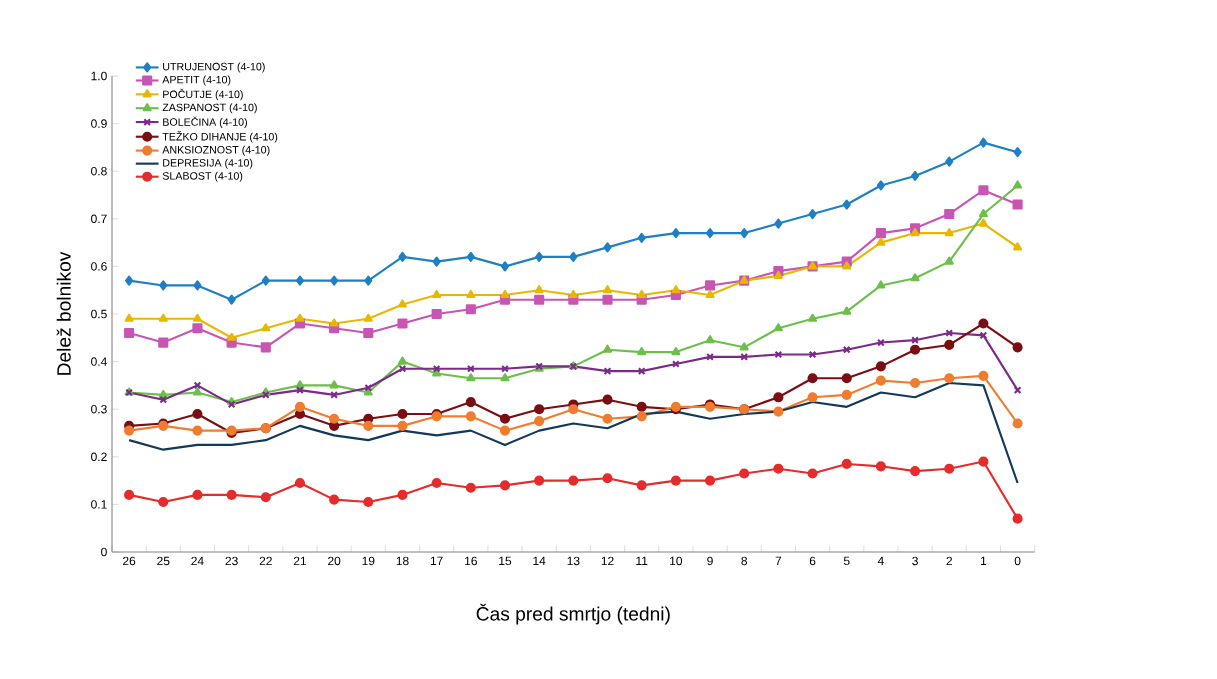  What do you see at coordinates (99, 457) in the screenshot?
I see `y-tick-label: 0.2` at bounding box center [99, 457].